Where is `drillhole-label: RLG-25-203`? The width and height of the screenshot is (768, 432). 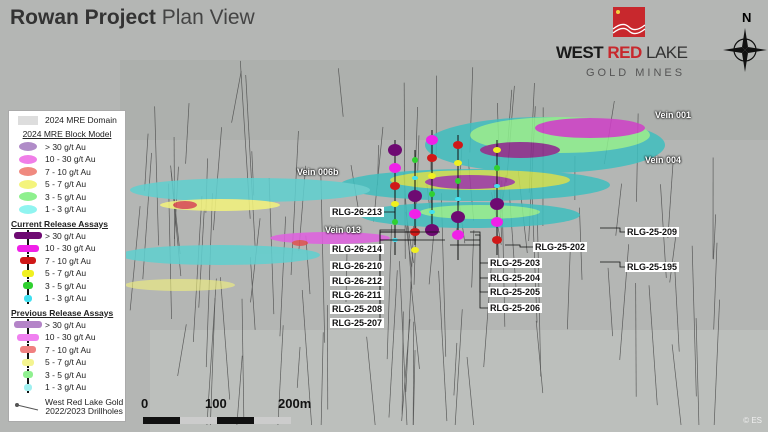 drillhole-label: RLG-25-203 is located at coordinates (515, 263).